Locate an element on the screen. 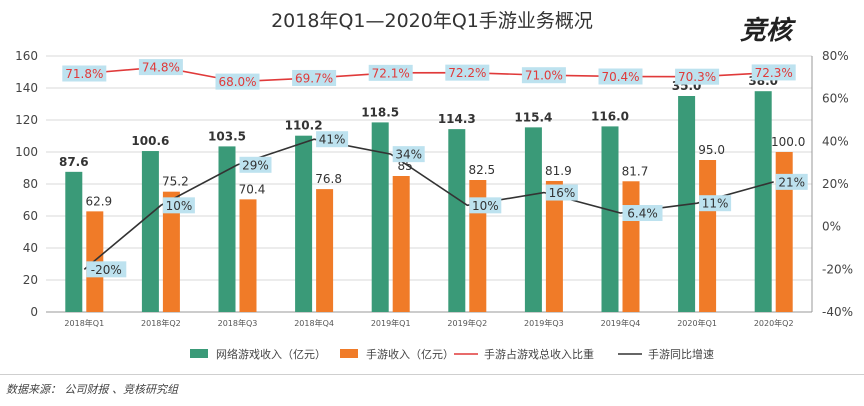 The image size is (864, 406). y-left-tick-label: 20 is located at coordinates (30, 280).